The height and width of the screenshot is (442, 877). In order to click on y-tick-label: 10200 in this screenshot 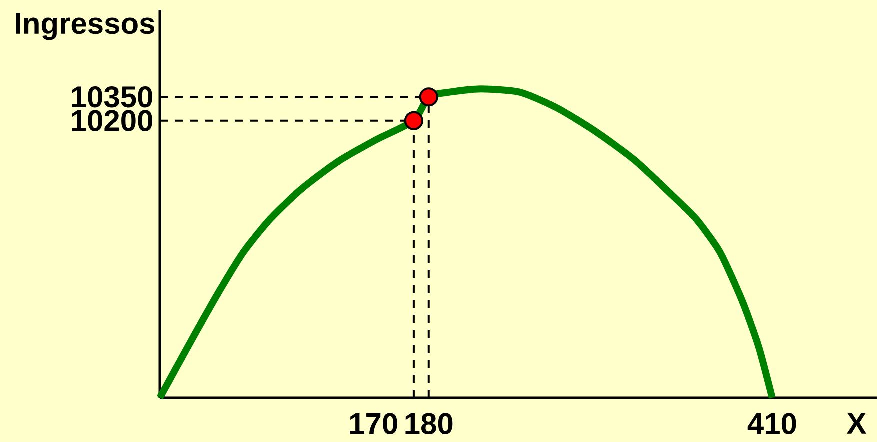, I will do `click(112, 121)`.